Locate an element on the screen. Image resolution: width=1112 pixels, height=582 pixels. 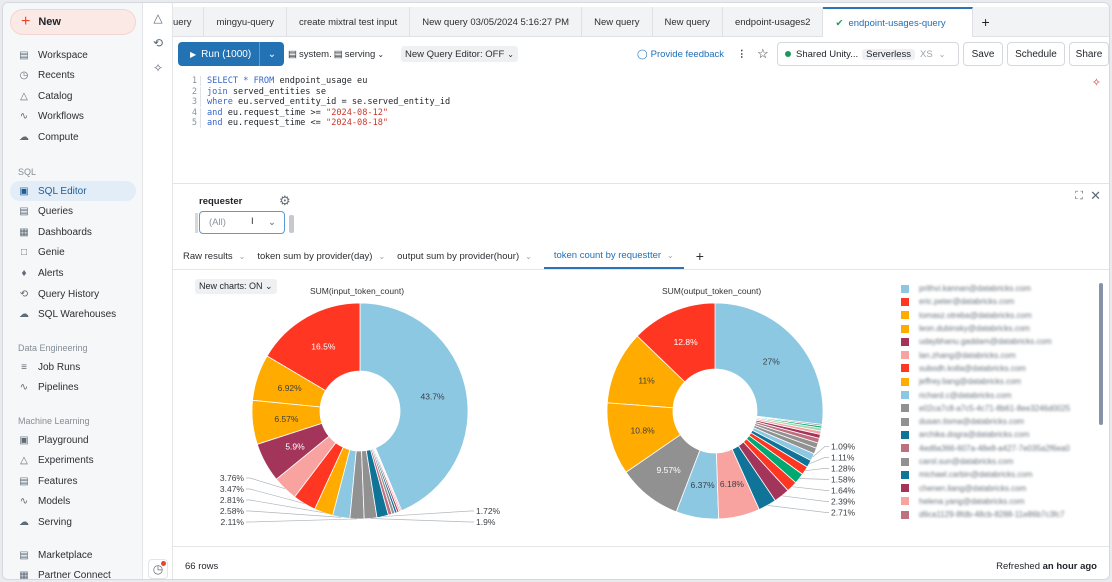
legend-item: dusan.tisma@databricks.com is located at coordinates (998, 421).